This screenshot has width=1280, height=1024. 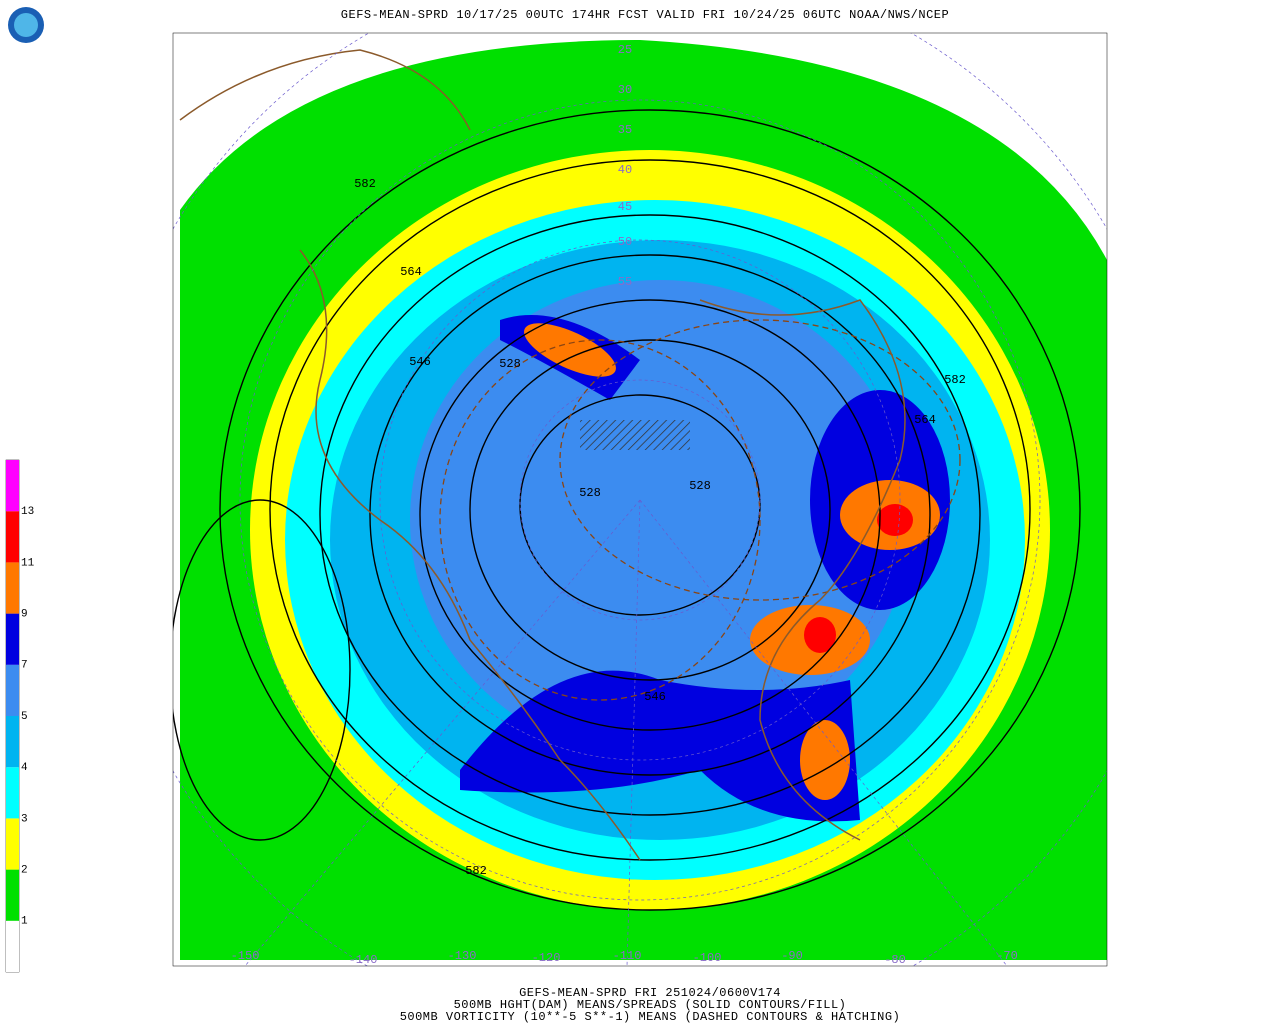 I want to click on longitude-label: -100, so click(x=707, y=958).